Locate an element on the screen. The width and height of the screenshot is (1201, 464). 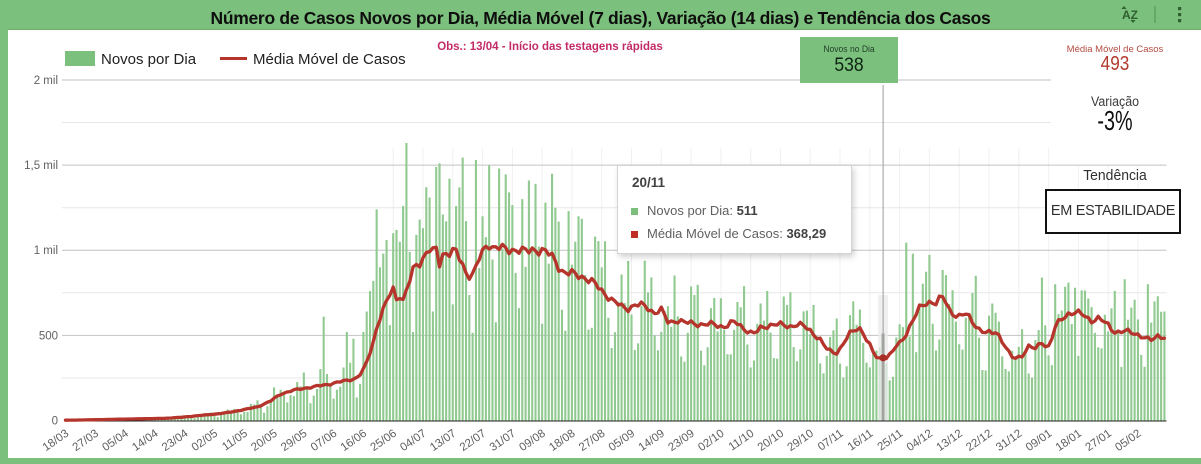
svg-text: 16/11 is located at coordinates (861, 441).